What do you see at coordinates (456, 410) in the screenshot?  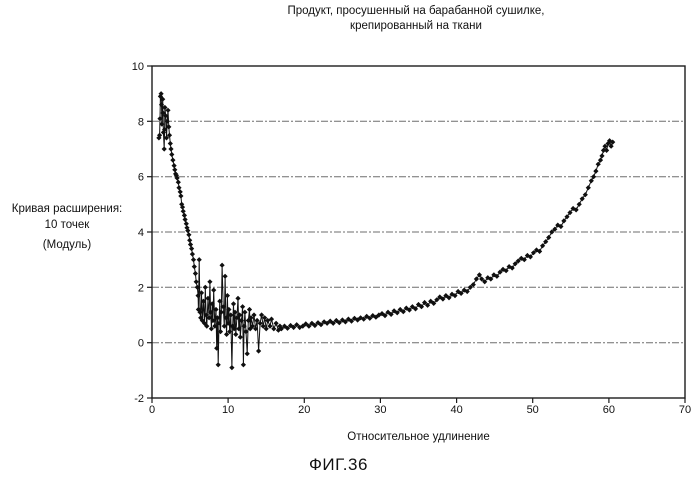 I see `x-tick-label: 40` at bounding box center [456, 410].